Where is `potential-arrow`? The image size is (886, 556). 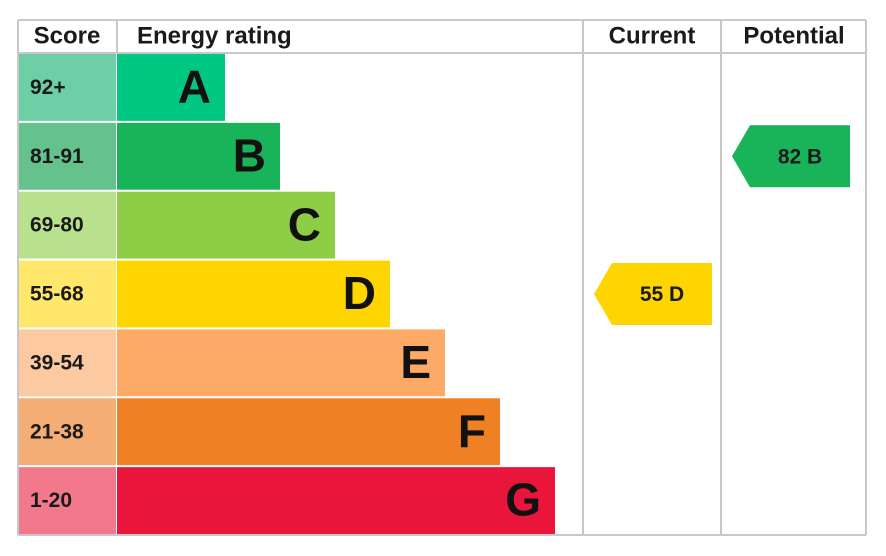
potential-arrow is located at coordinates (791, 156).